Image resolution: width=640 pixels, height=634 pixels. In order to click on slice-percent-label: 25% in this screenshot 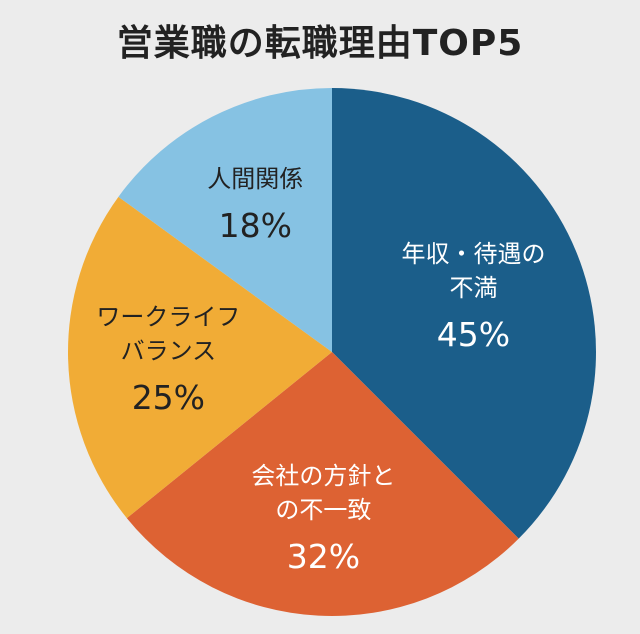, I will do `click(168, 397)`.